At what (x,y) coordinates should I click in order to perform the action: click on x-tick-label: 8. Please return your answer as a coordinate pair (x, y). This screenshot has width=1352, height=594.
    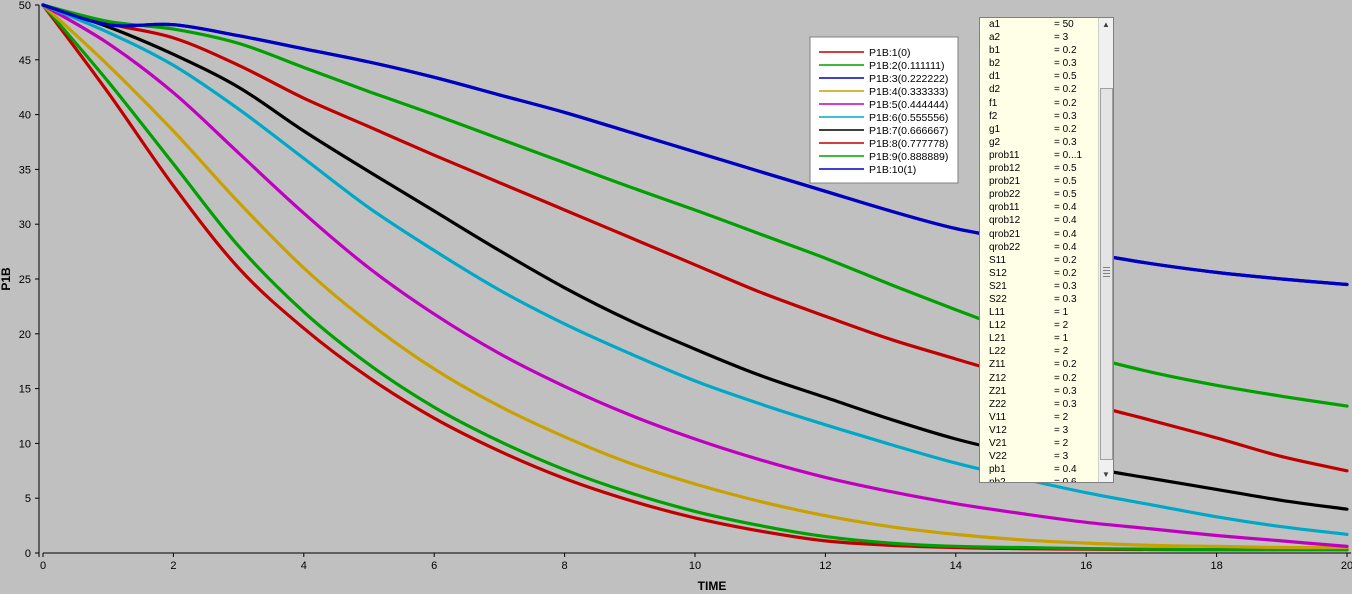
    Looking at the image, I should click on (565, 566).